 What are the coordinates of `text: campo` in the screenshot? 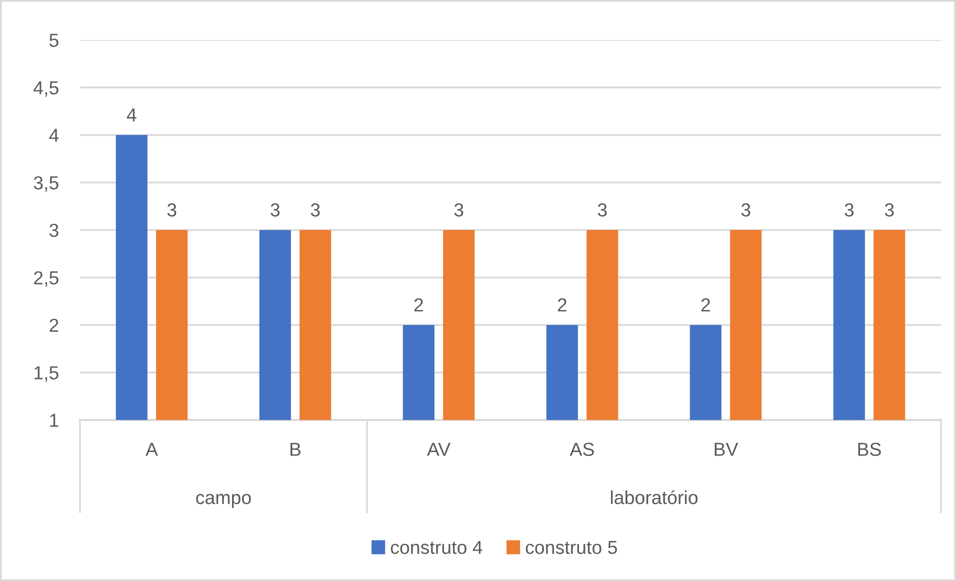 It's located at (223, 501).